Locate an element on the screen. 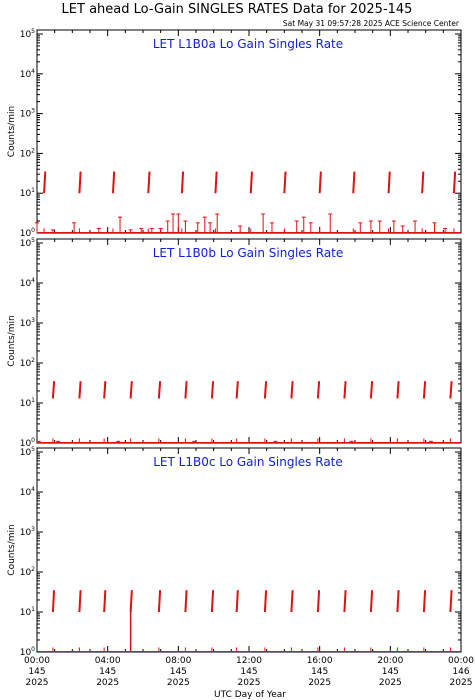  y-axis-label: Counts/min is located at coordinates (12, 131).